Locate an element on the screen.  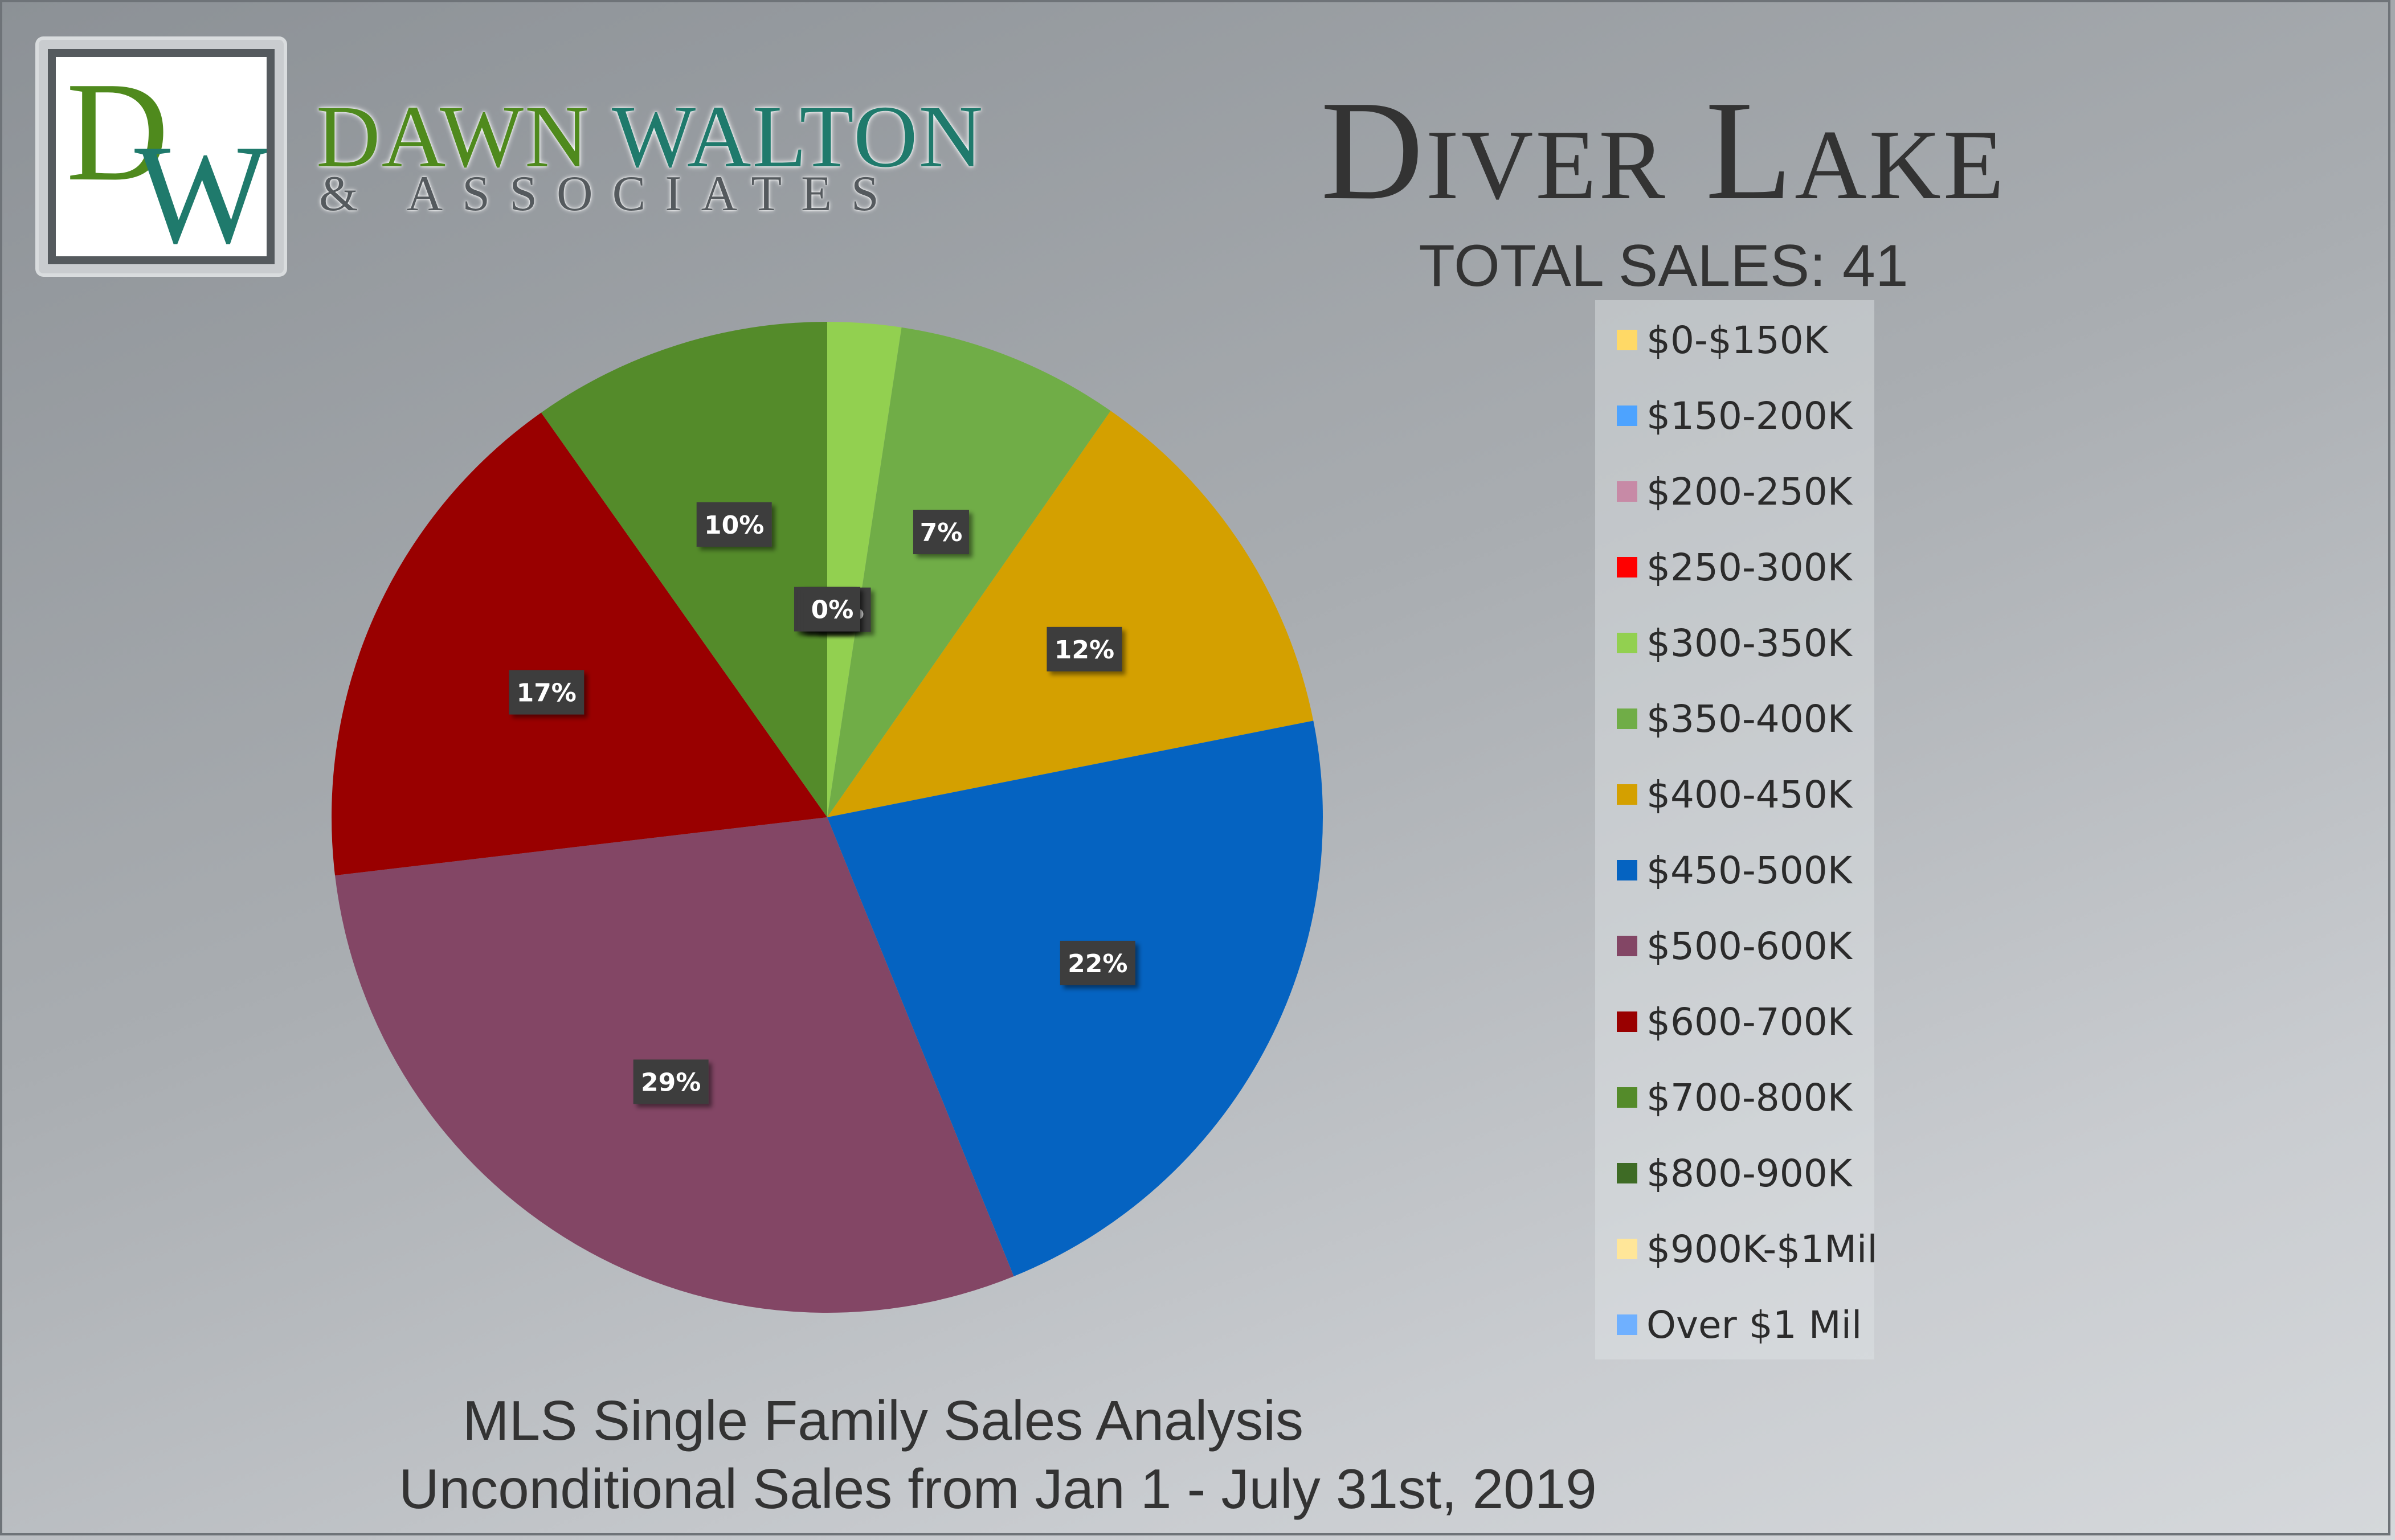
data-label-text: 17% is located at coordinates (547, 693).